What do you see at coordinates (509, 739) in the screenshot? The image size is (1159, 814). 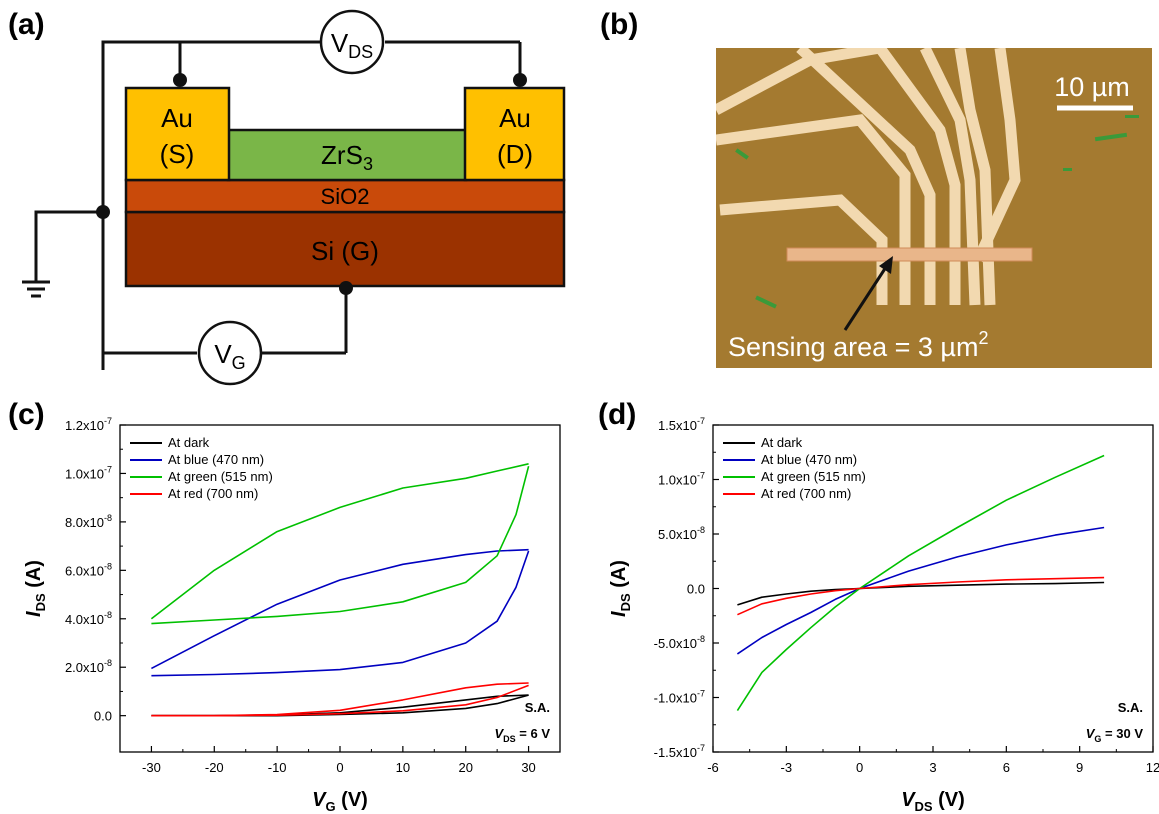 I see `annotation-bias-subscript: DS` at bounding box center [509, 739].